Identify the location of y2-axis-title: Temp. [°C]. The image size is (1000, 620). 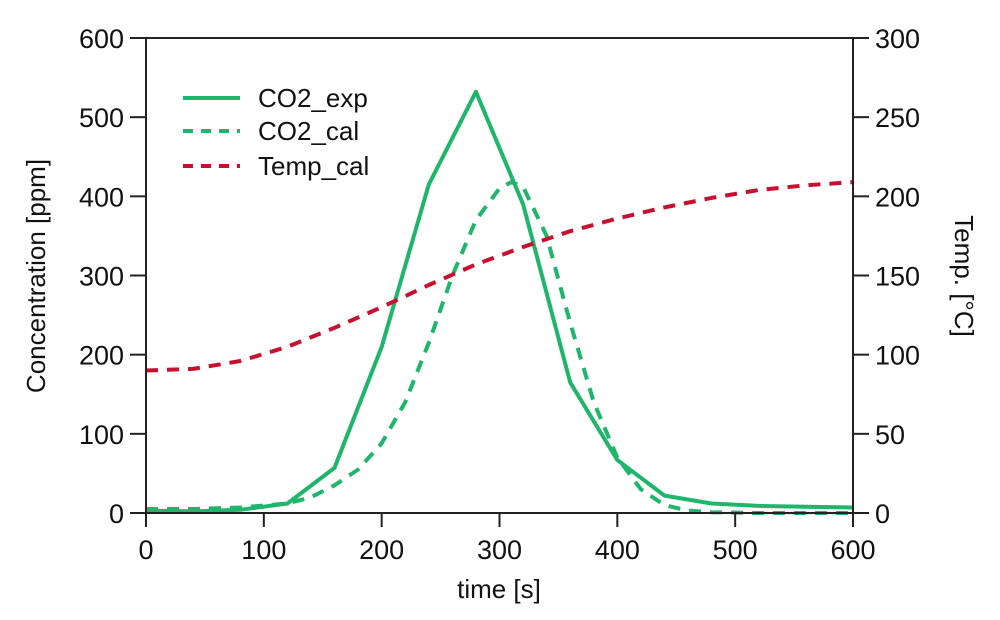
(964, 276).